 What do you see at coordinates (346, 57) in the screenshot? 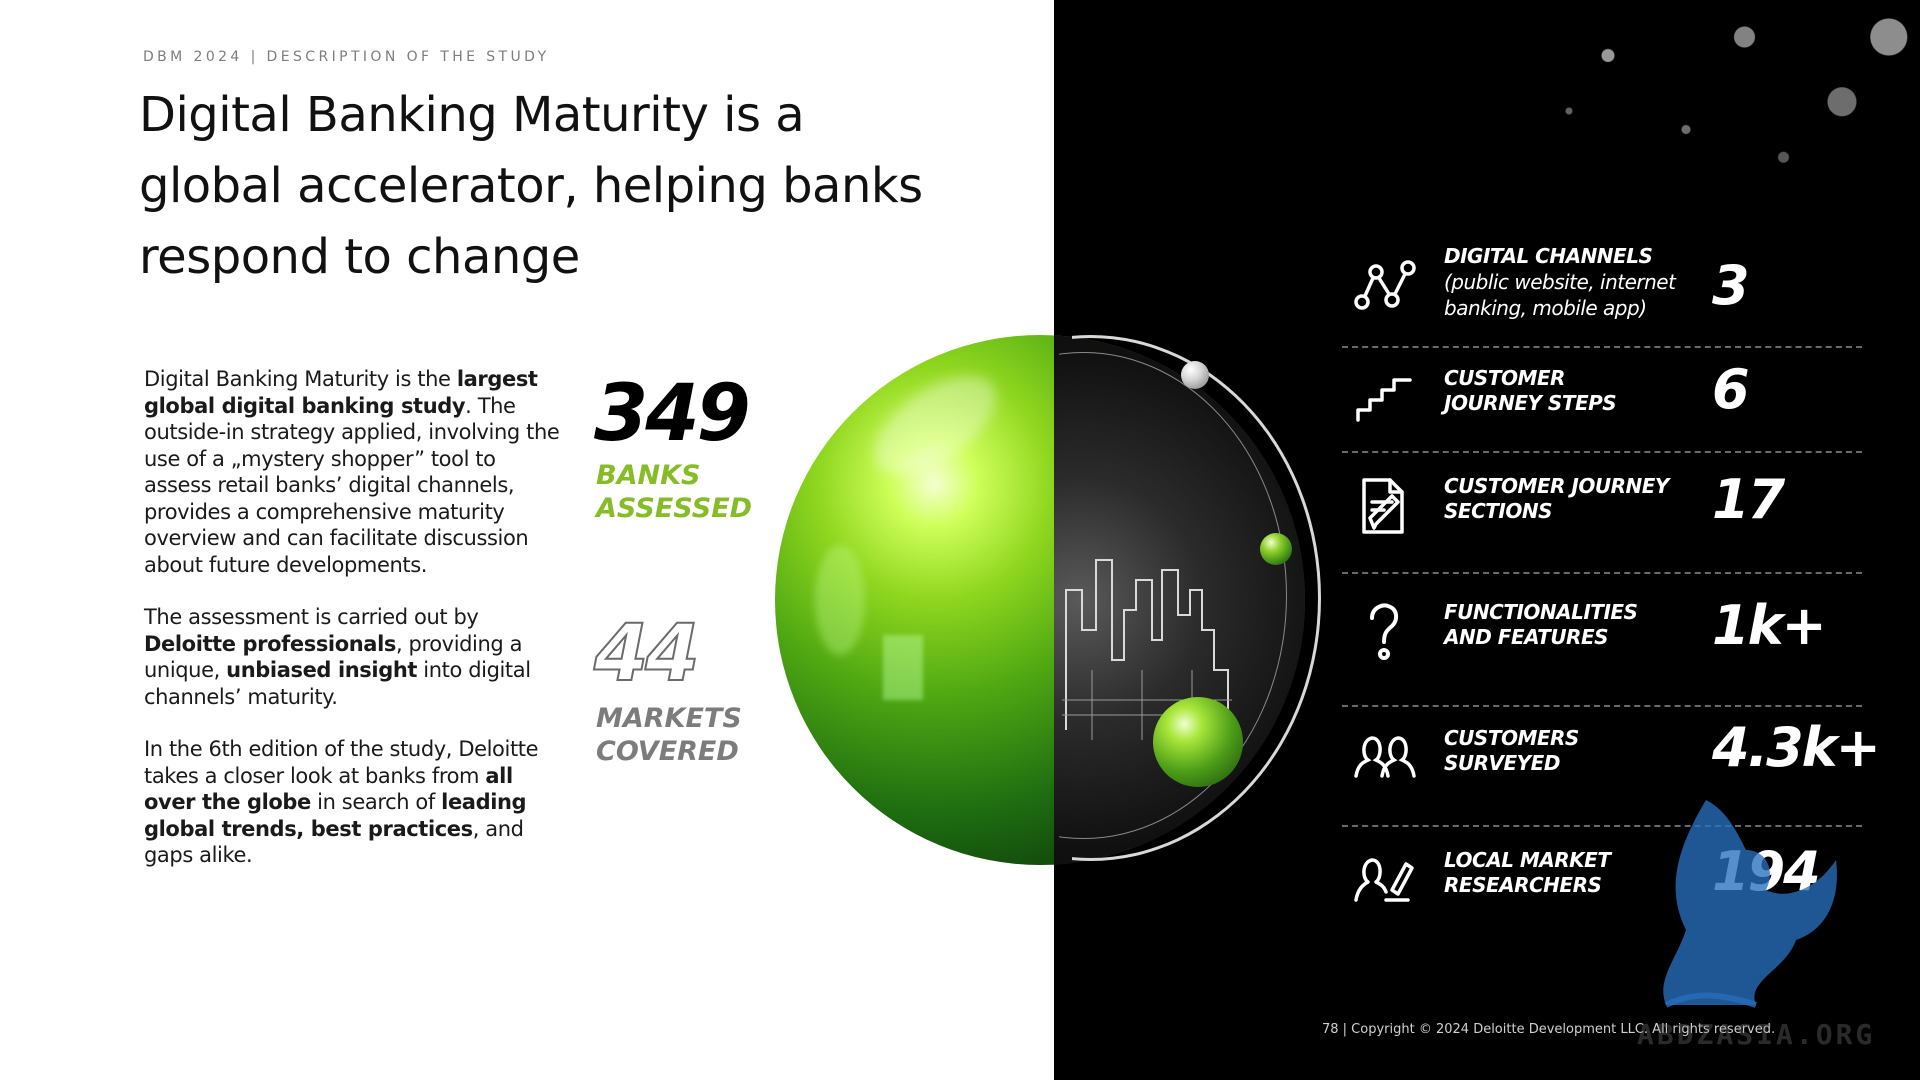
I see `eyebrow-label: DBM 2024 | DESCRIPTION OF THE STUDY` at bounding box center [346, 57].